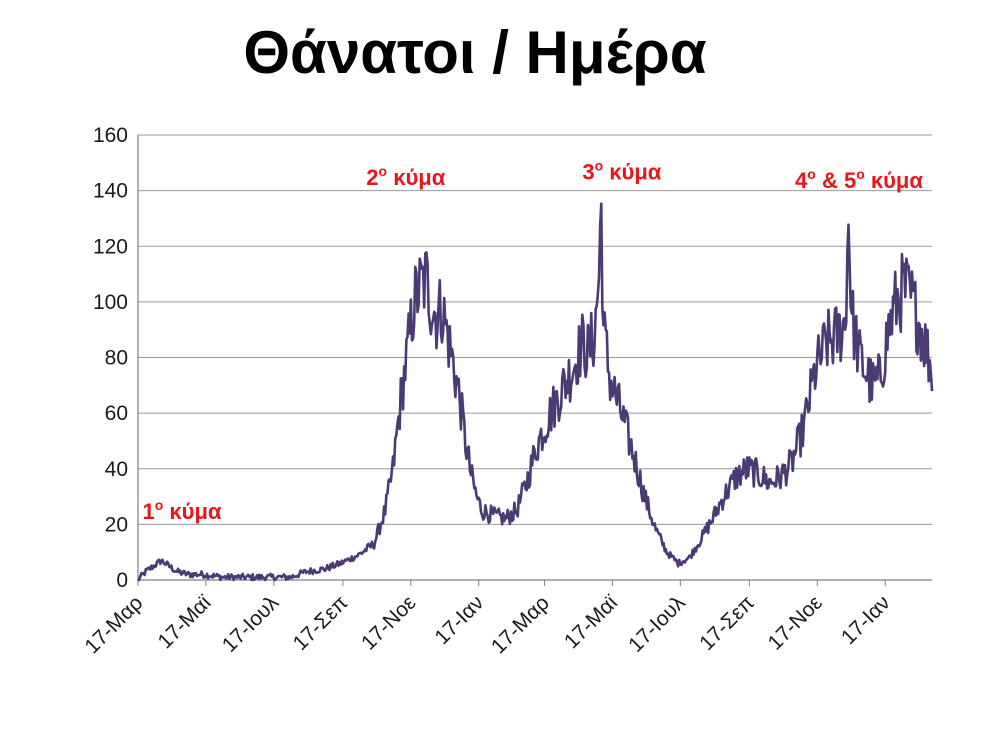 Image resolution: width=1000 pixels, height=733 pixels. What do you see at coordinates (405, 176) in the screenshot?
I see `wave-annotation: 2ο κύμα` at bounding box center [405, 176].